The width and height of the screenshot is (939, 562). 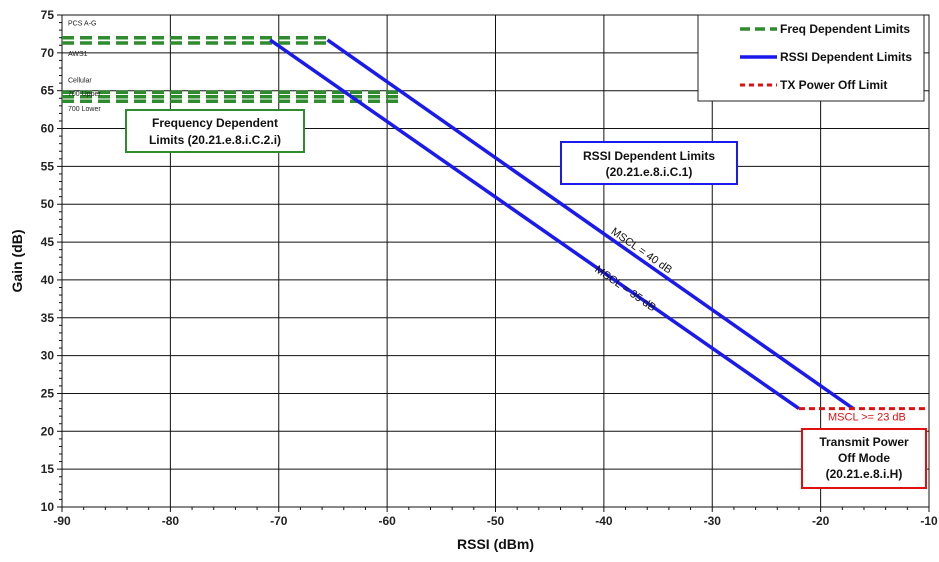 I want to click on y-tick-label: 20, so click(x=48, y=431).